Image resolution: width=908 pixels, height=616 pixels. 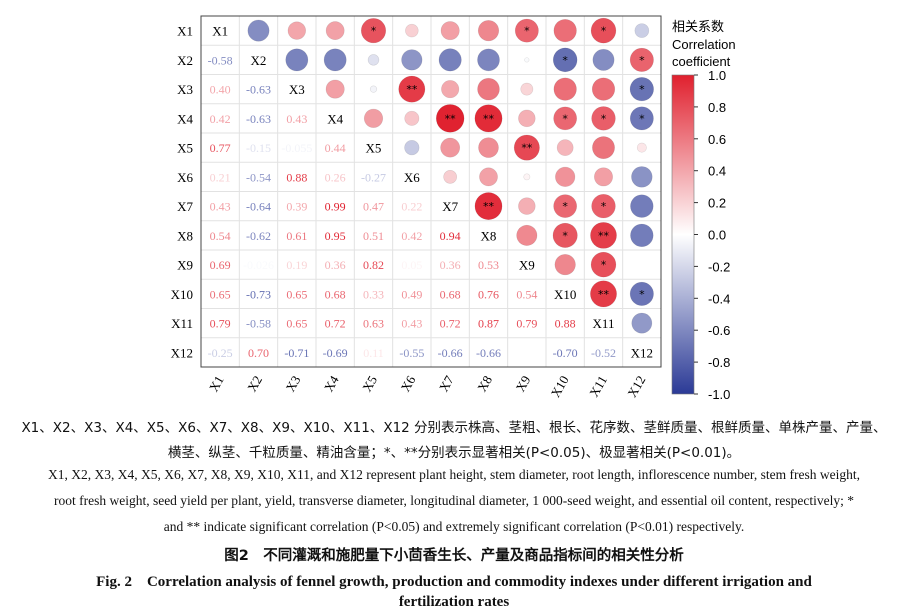 What do you see at coordinates (185, 60) in the screenshot?
I see `y-tick-label: X2` at bounding box center [185, 60].